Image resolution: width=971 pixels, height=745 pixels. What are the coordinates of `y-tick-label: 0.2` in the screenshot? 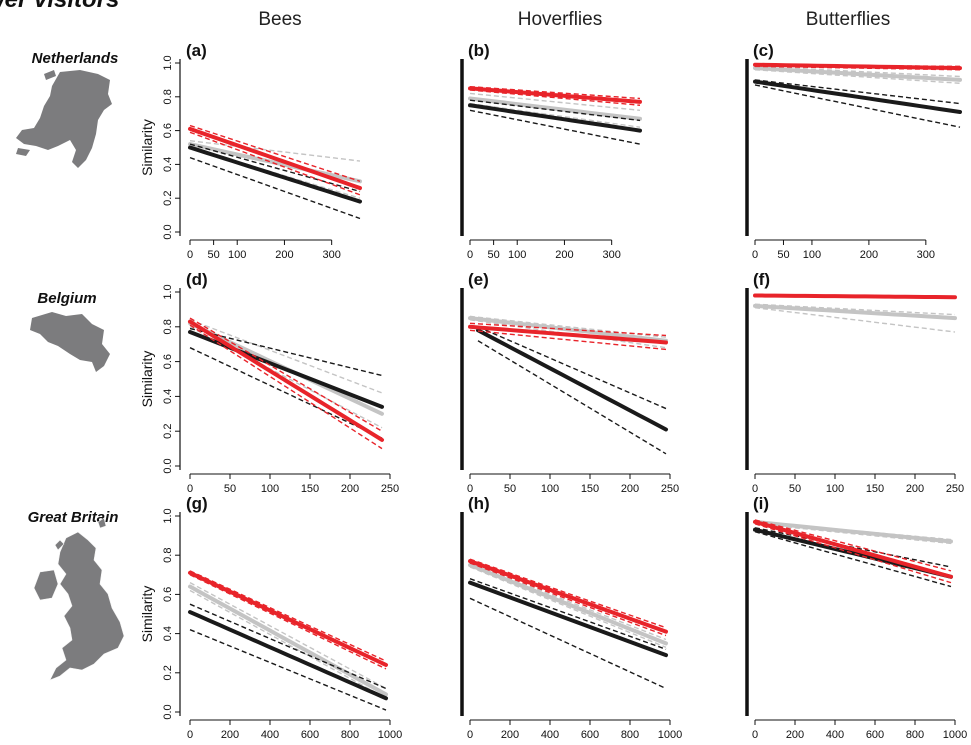 It's located at (168, 431).